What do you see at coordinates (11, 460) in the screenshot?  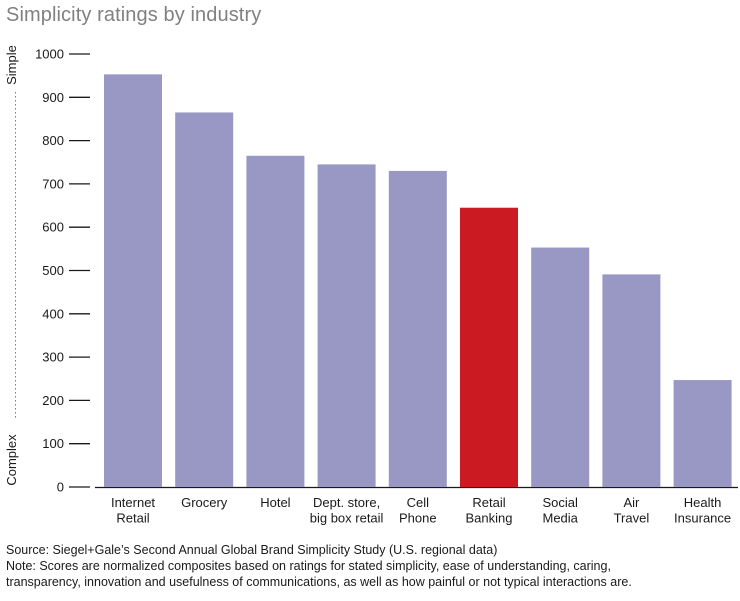 I see `y-axis-label-complex: Complex` at bounding box center [11, 460].